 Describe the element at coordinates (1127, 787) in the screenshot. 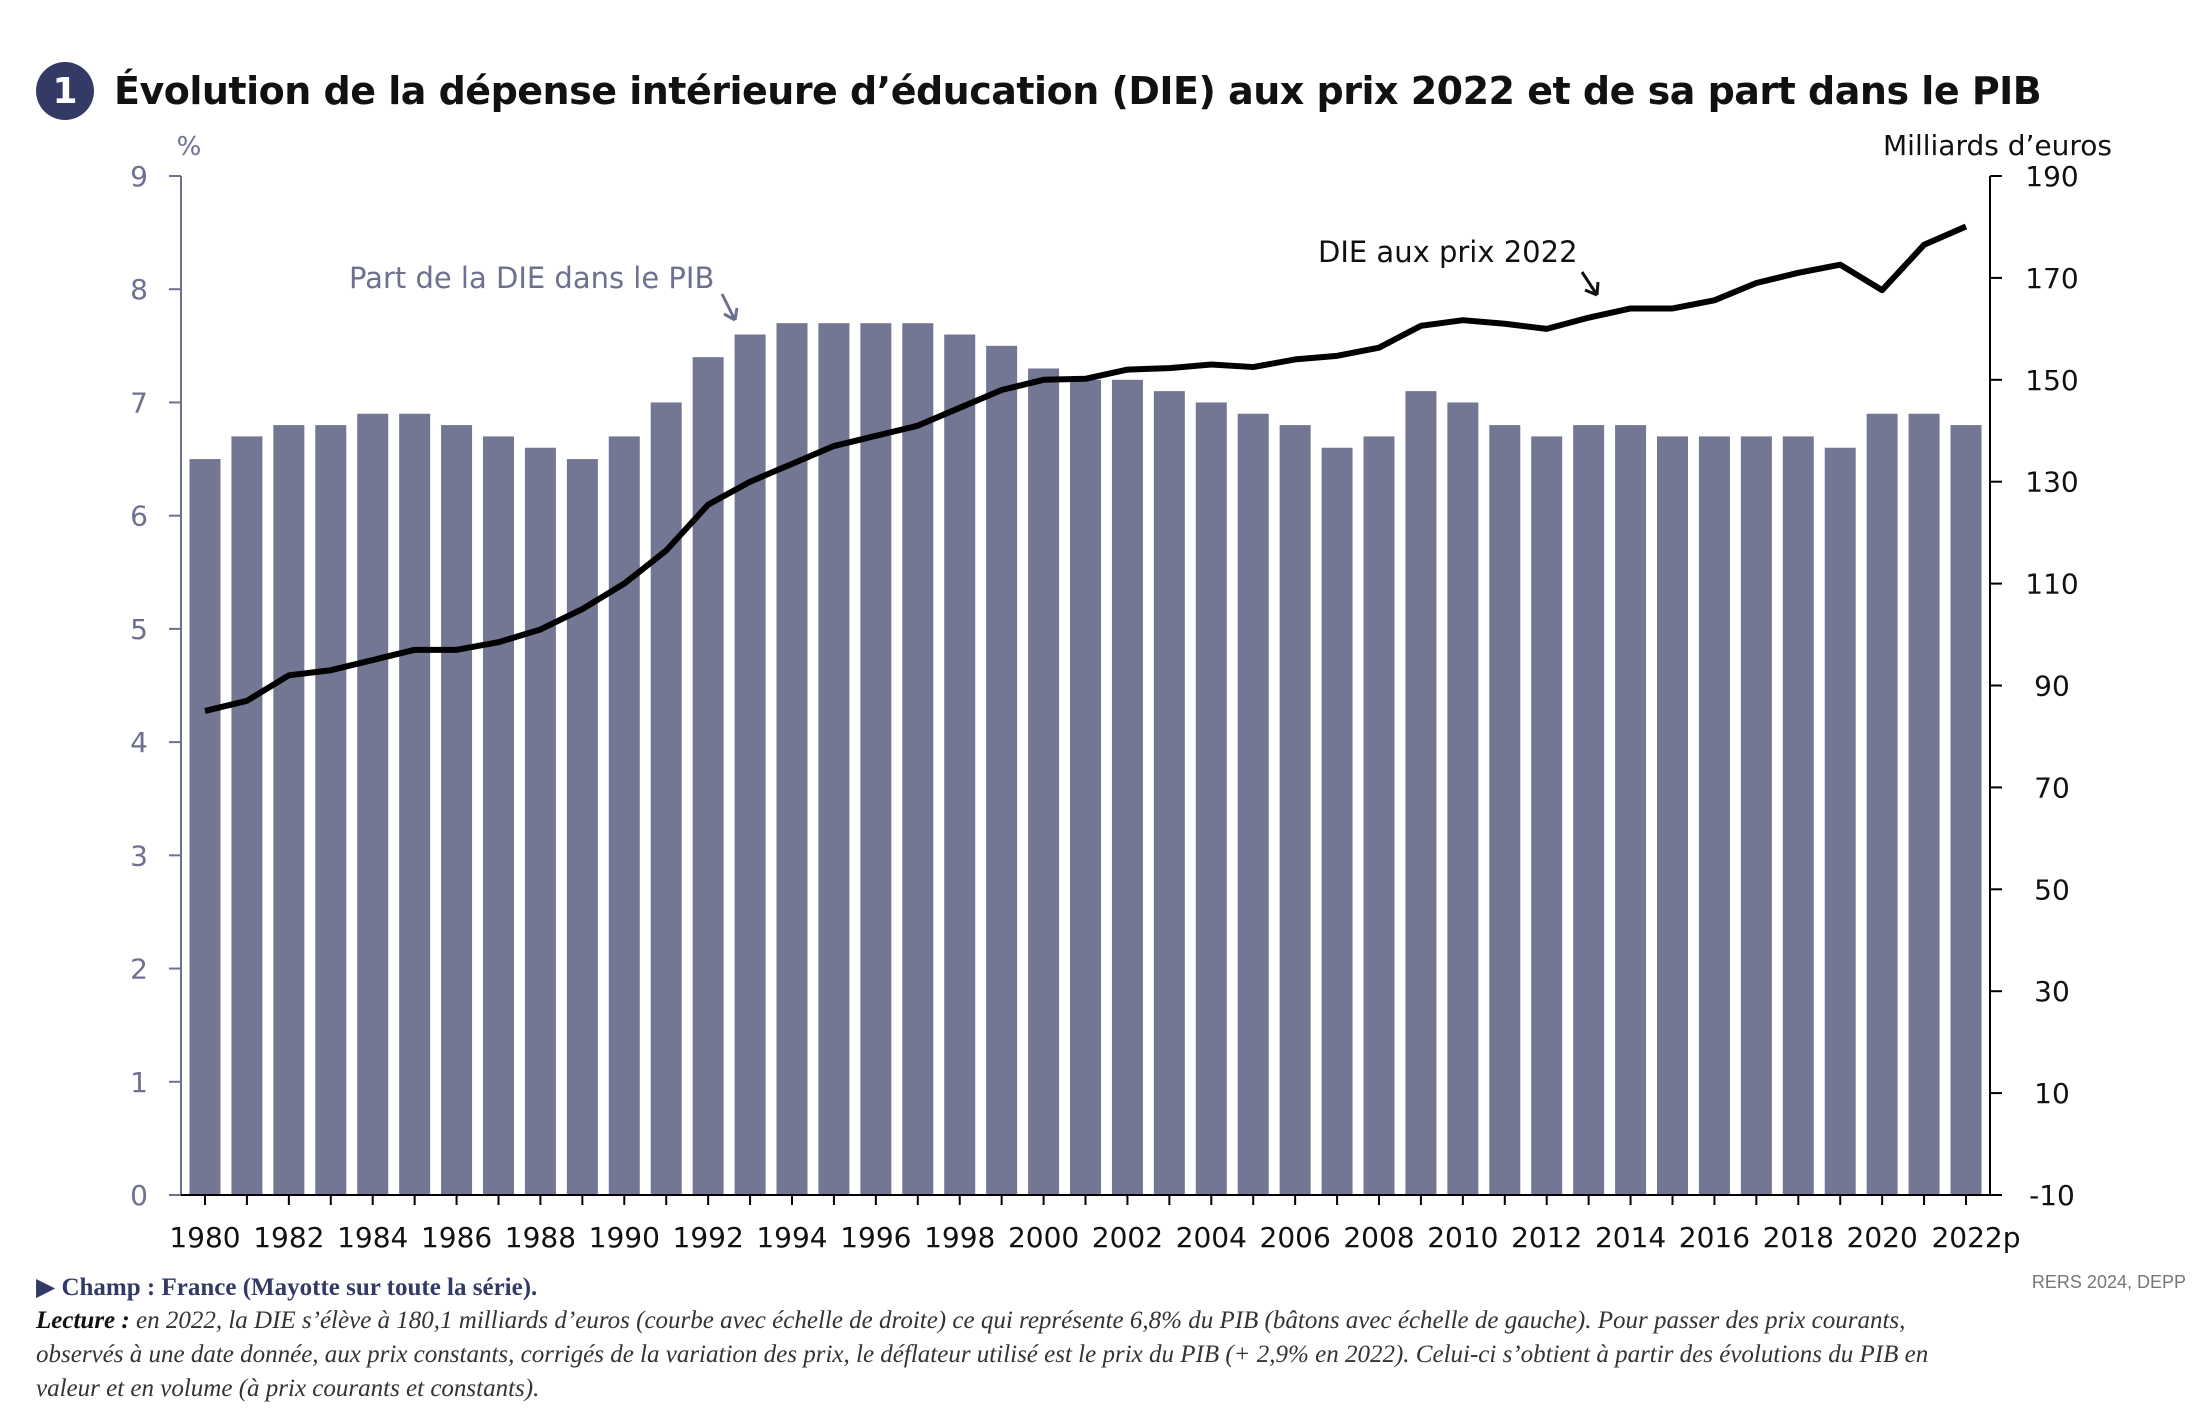

I see `bar-2002` at that location.